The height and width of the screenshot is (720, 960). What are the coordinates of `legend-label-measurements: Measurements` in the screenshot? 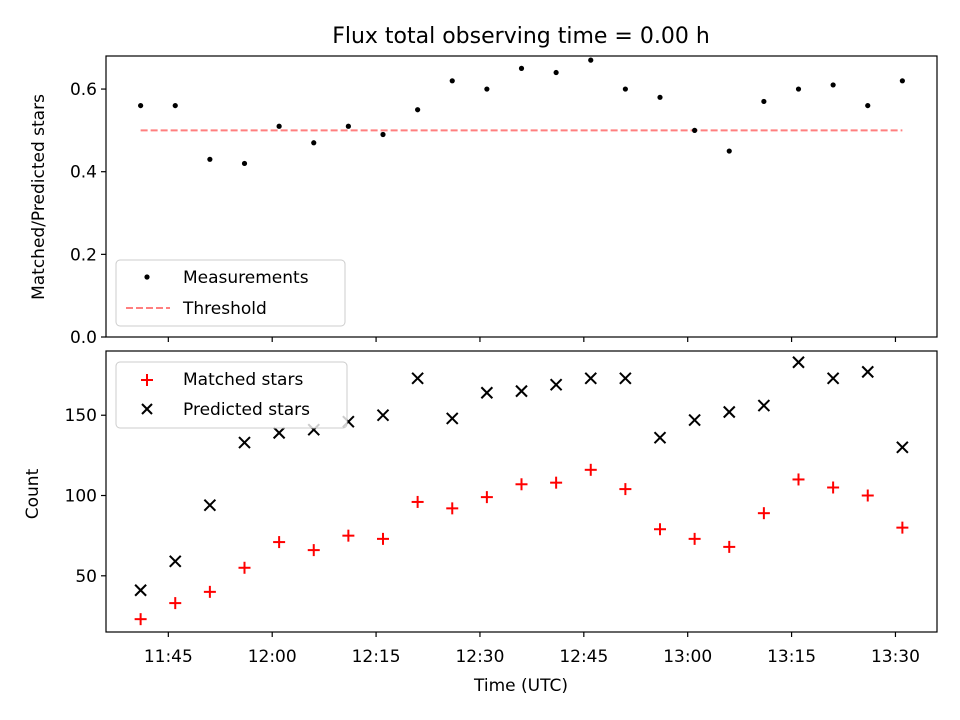 It's located at (246, 278).